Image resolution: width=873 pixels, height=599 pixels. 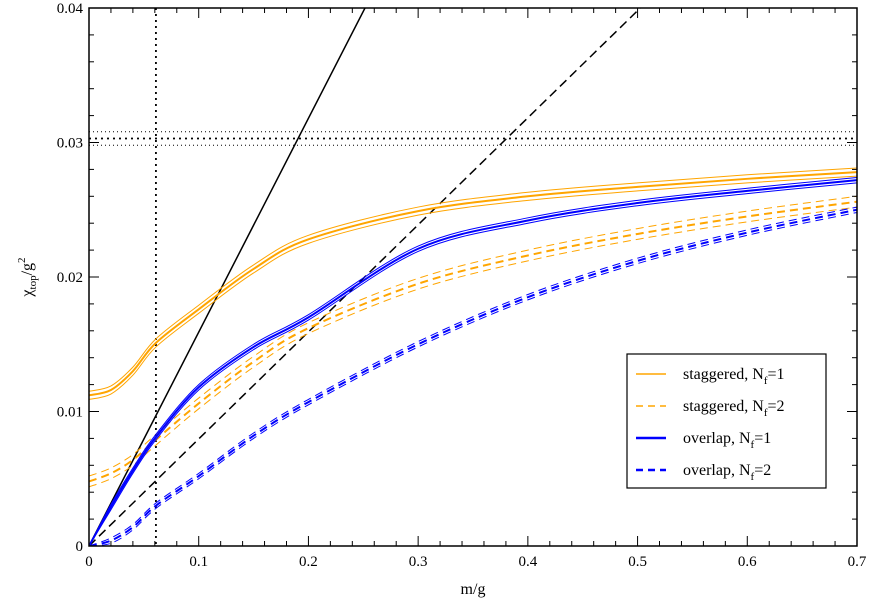 What do you see at coordinates (70, 9) in the screenshot?
I see `y-tick-label: 0.04` at bounding box center [70, 9].